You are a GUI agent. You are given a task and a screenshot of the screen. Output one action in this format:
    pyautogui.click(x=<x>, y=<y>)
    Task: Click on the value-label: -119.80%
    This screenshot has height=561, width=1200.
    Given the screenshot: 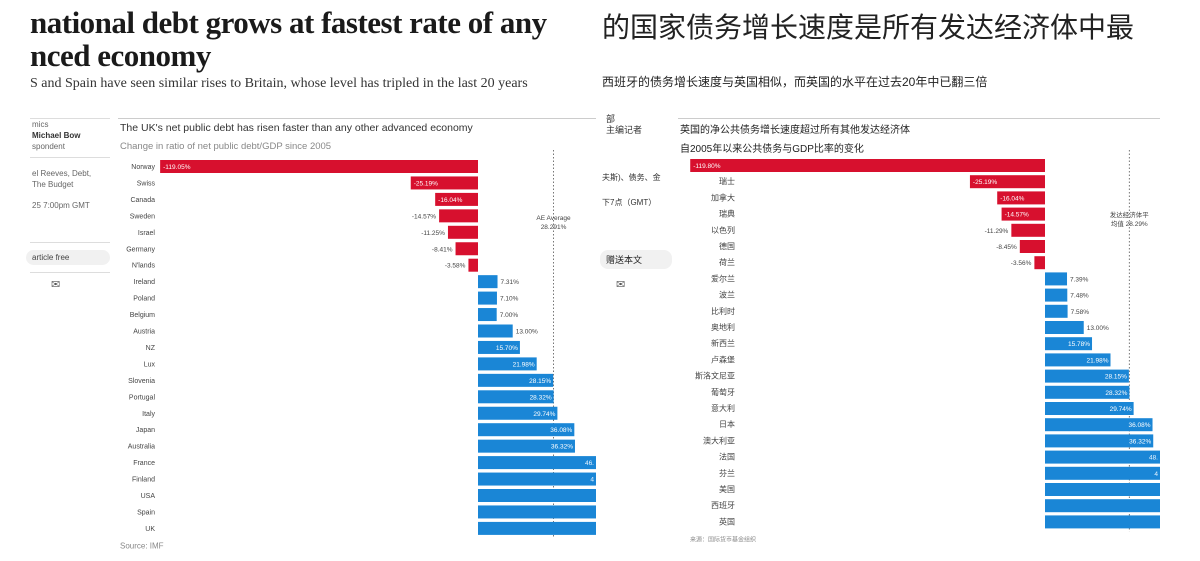 What is the action you would take?
    pyautogui.click(x=707, y=166)
    